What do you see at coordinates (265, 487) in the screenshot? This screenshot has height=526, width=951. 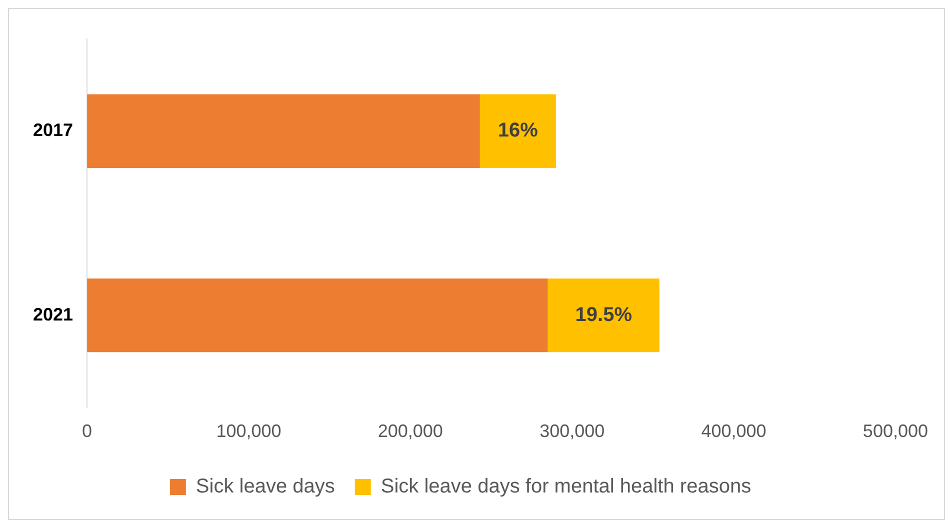 I see `legend-label: Sick leave days` at bounding box center [265, 487].